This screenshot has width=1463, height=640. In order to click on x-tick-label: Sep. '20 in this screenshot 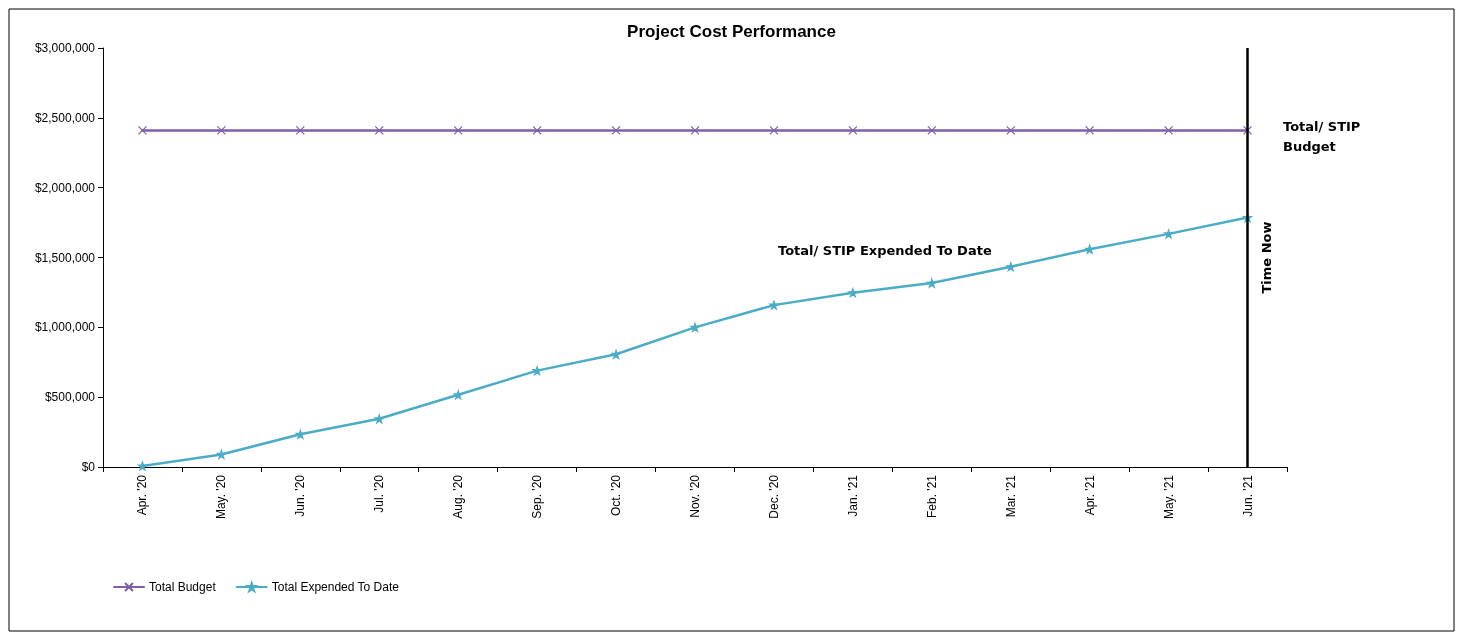, I will do `click(537, 496)`.